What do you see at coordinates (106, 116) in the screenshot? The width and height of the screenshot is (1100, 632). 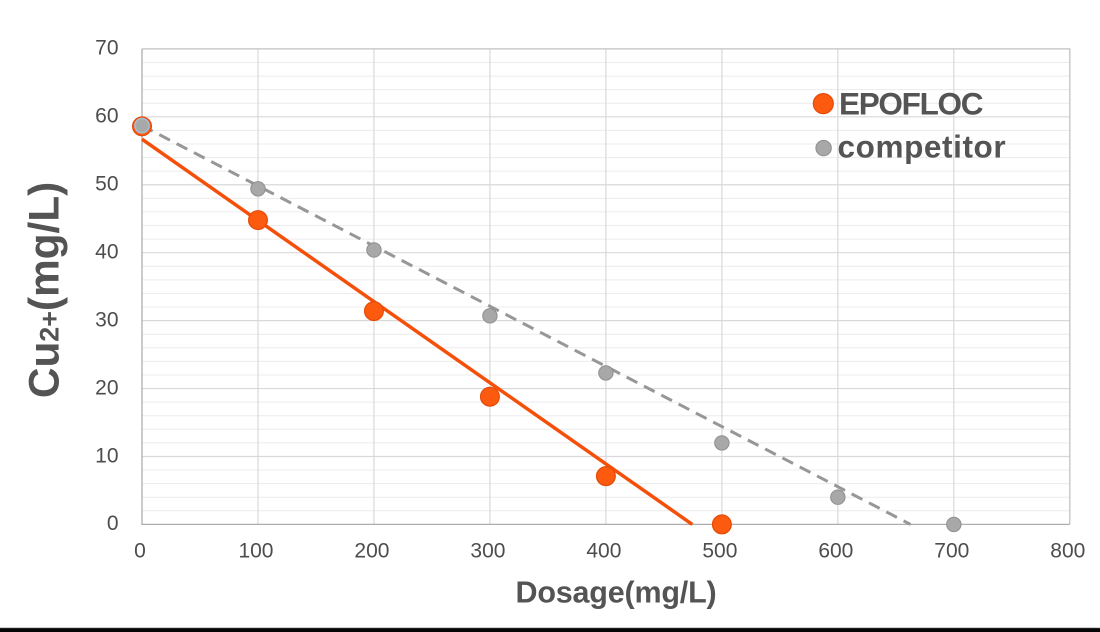 I see `svg-text: 60` at bounding box center [106, 116].